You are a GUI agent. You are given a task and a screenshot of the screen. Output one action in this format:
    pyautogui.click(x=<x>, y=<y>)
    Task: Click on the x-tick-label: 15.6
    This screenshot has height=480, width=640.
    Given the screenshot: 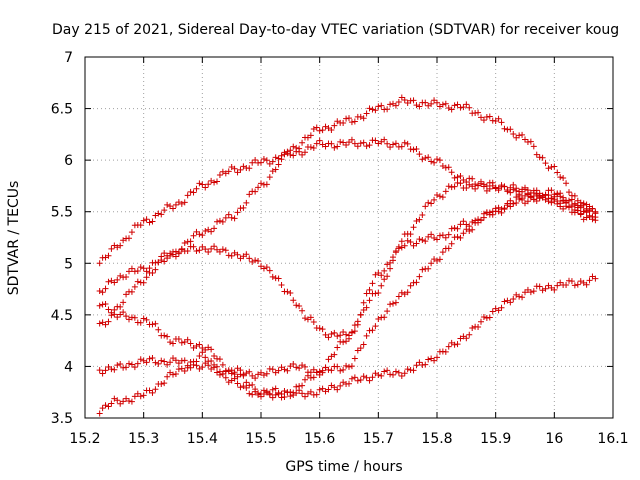 What is the action you would take?
    pyautogui.click(x=319, y=439)
    